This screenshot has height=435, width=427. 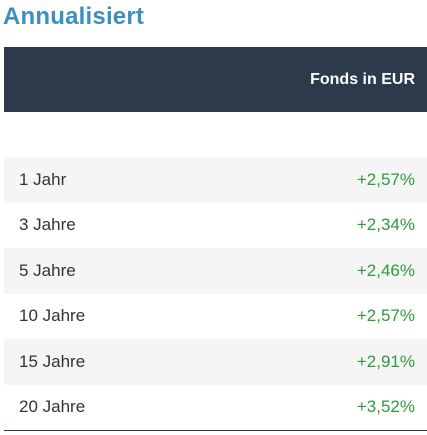 I want to click on row-period-label: 5 Jahre, so click(x=47, y=270).